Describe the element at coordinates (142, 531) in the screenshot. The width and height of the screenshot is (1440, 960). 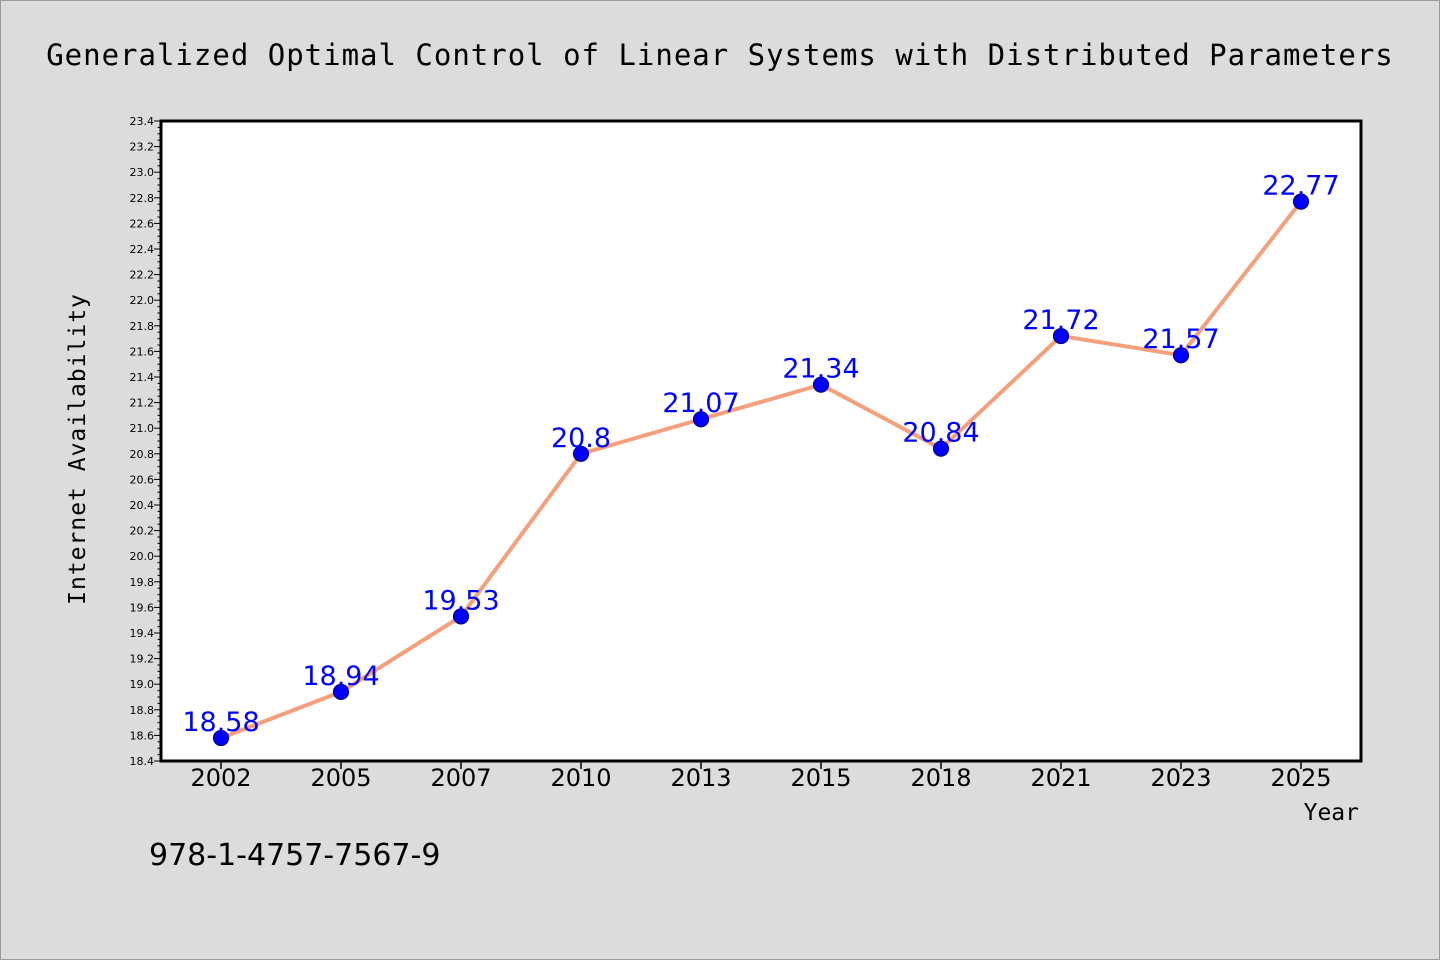
I see `y-tick-label: 20.2` at that location.